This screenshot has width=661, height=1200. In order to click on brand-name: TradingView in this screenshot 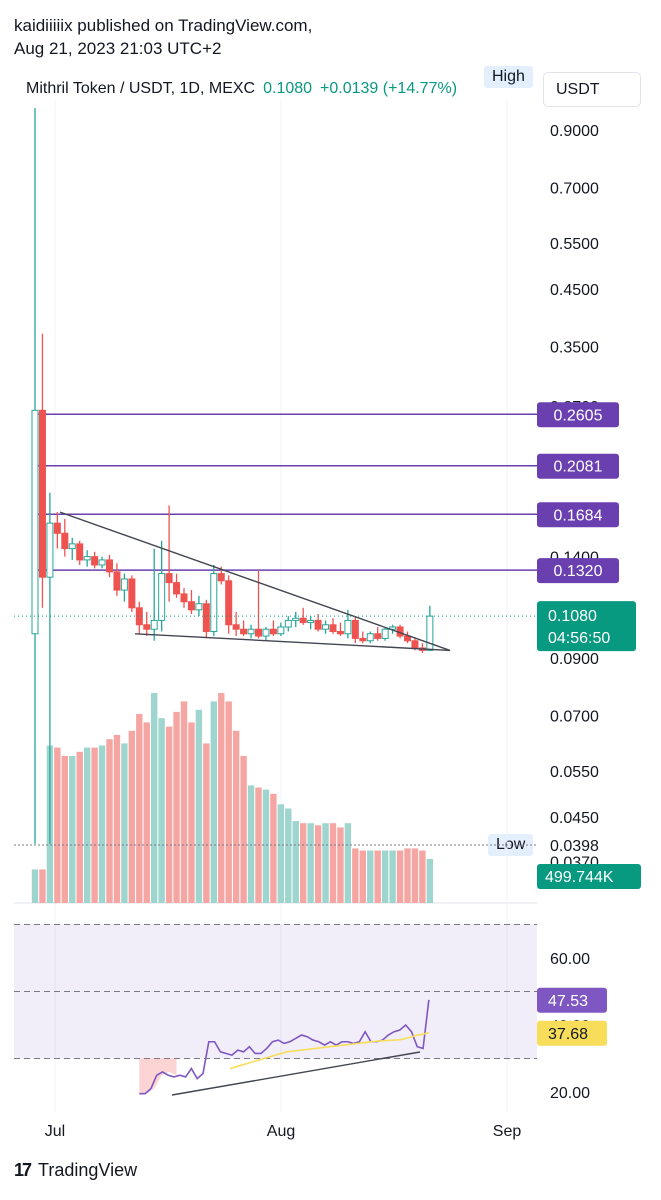, I will do `click(88, 1170)`.